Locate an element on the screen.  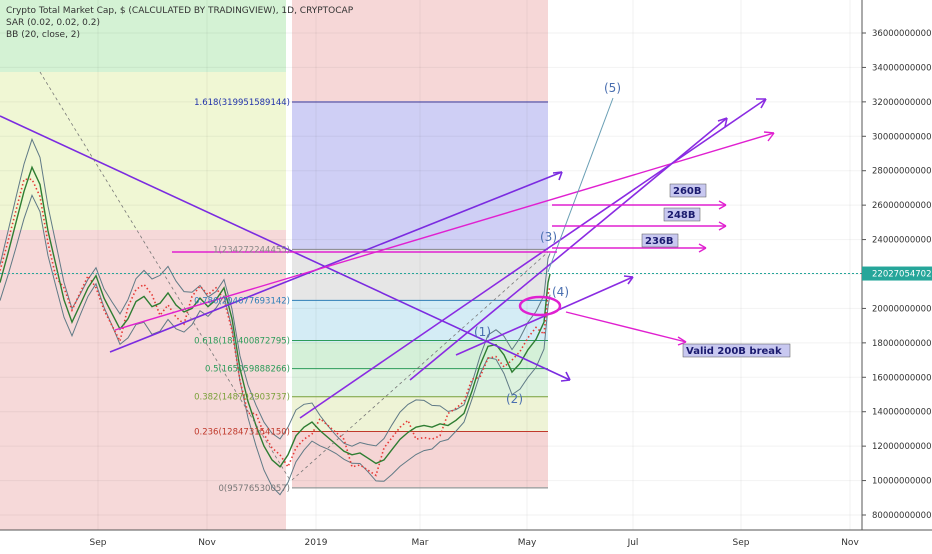
zone-yellow-green is located at coordinates (143, 151).